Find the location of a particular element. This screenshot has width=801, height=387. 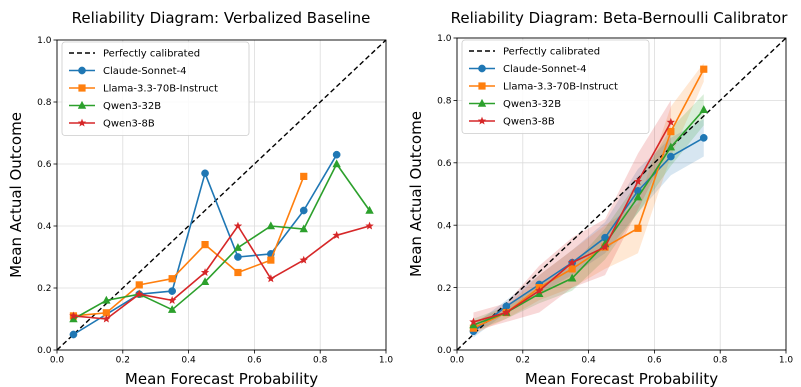

legend-entry-perfectly-calibrated: Perfectly calibrated is located at coordinates (134, 54).